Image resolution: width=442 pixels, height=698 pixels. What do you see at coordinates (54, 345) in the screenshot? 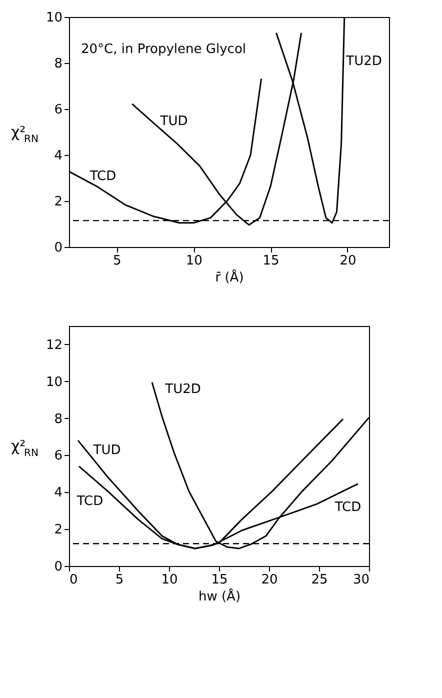
I see `y-tick-label: 12` at bounding box center [54, 345].